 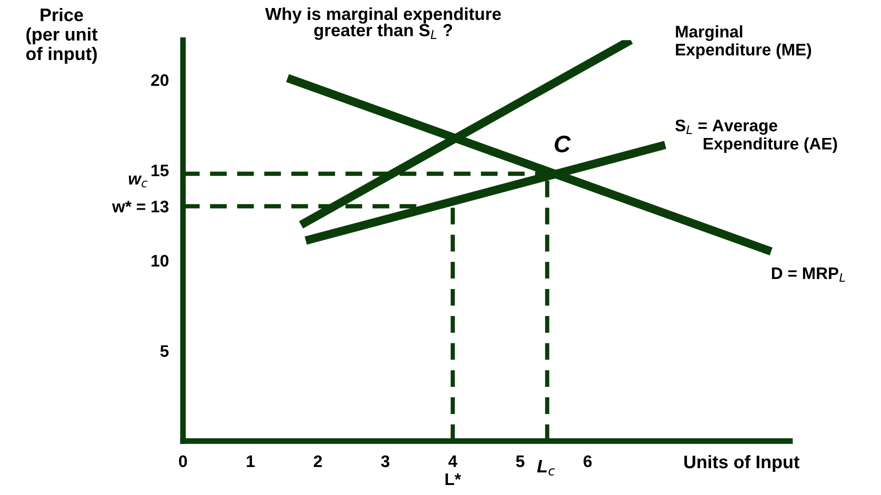 I want to click on annotation: S$_{L}$ = Average Expenditure (AE), so click(x=756, y=136).